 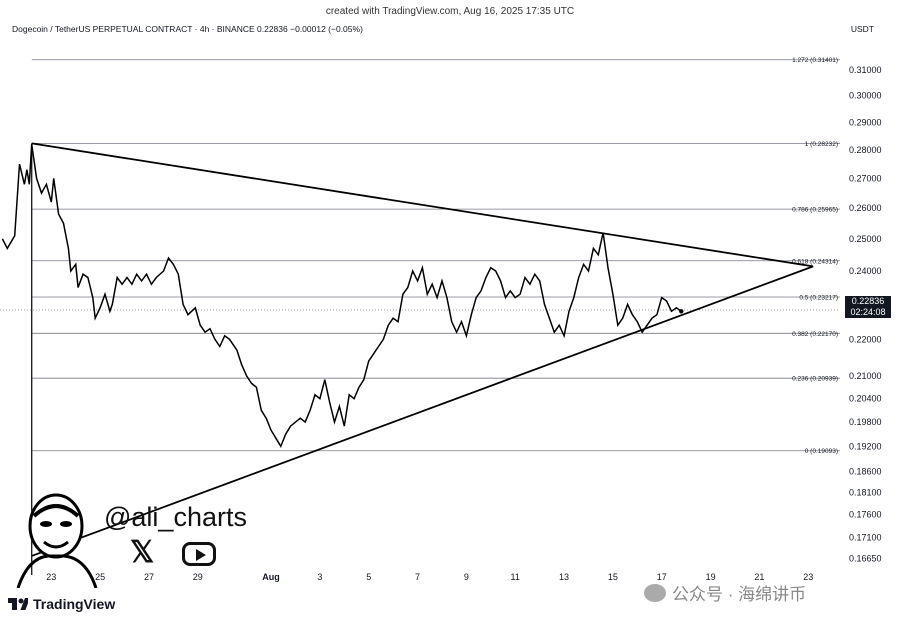 What do you see at coordinates (868, 312) in the screenshot?
I see `bar-countdown: 02:24:08` at bounding box center [868, 312].